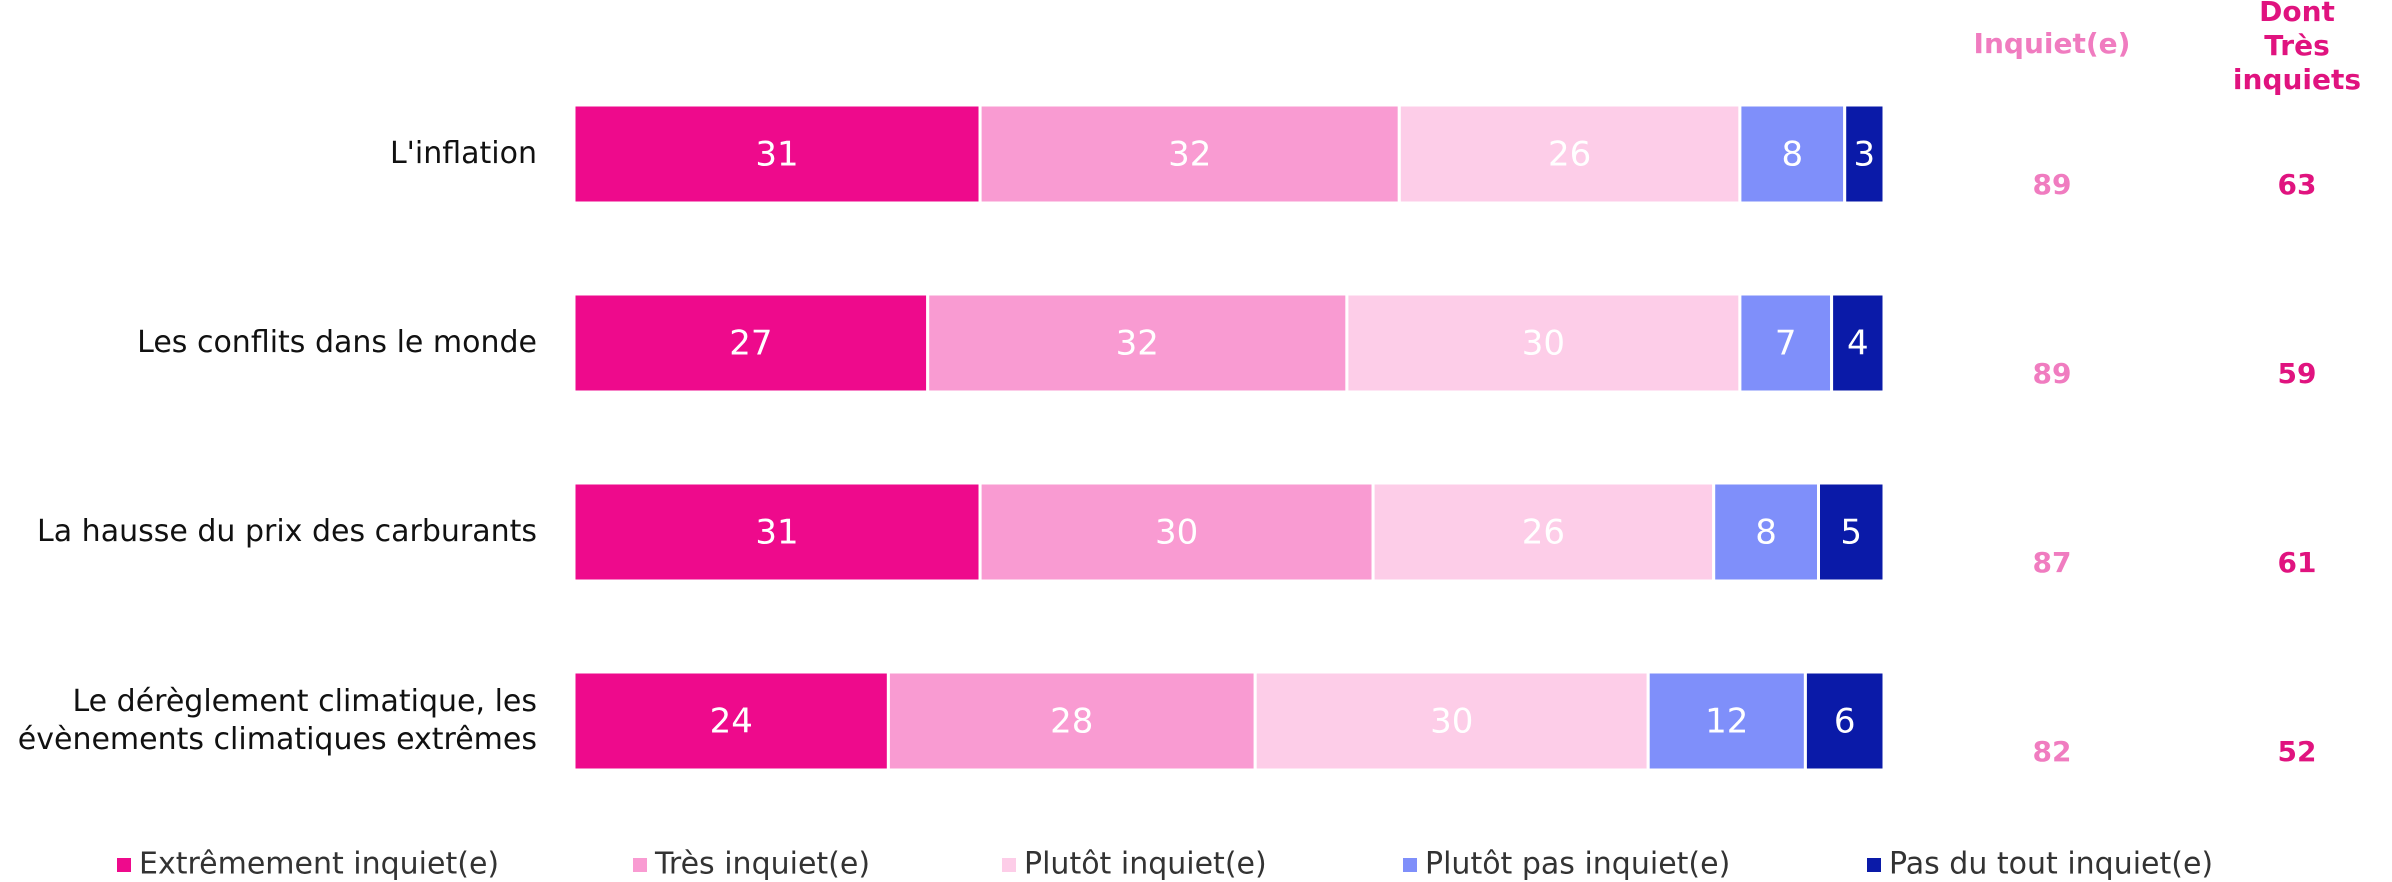 The height and width of the screenshot is (882, 2392). Describe the element at coordinates (2297, 562) in the screenshot. I see `column-value: 61` at that location.